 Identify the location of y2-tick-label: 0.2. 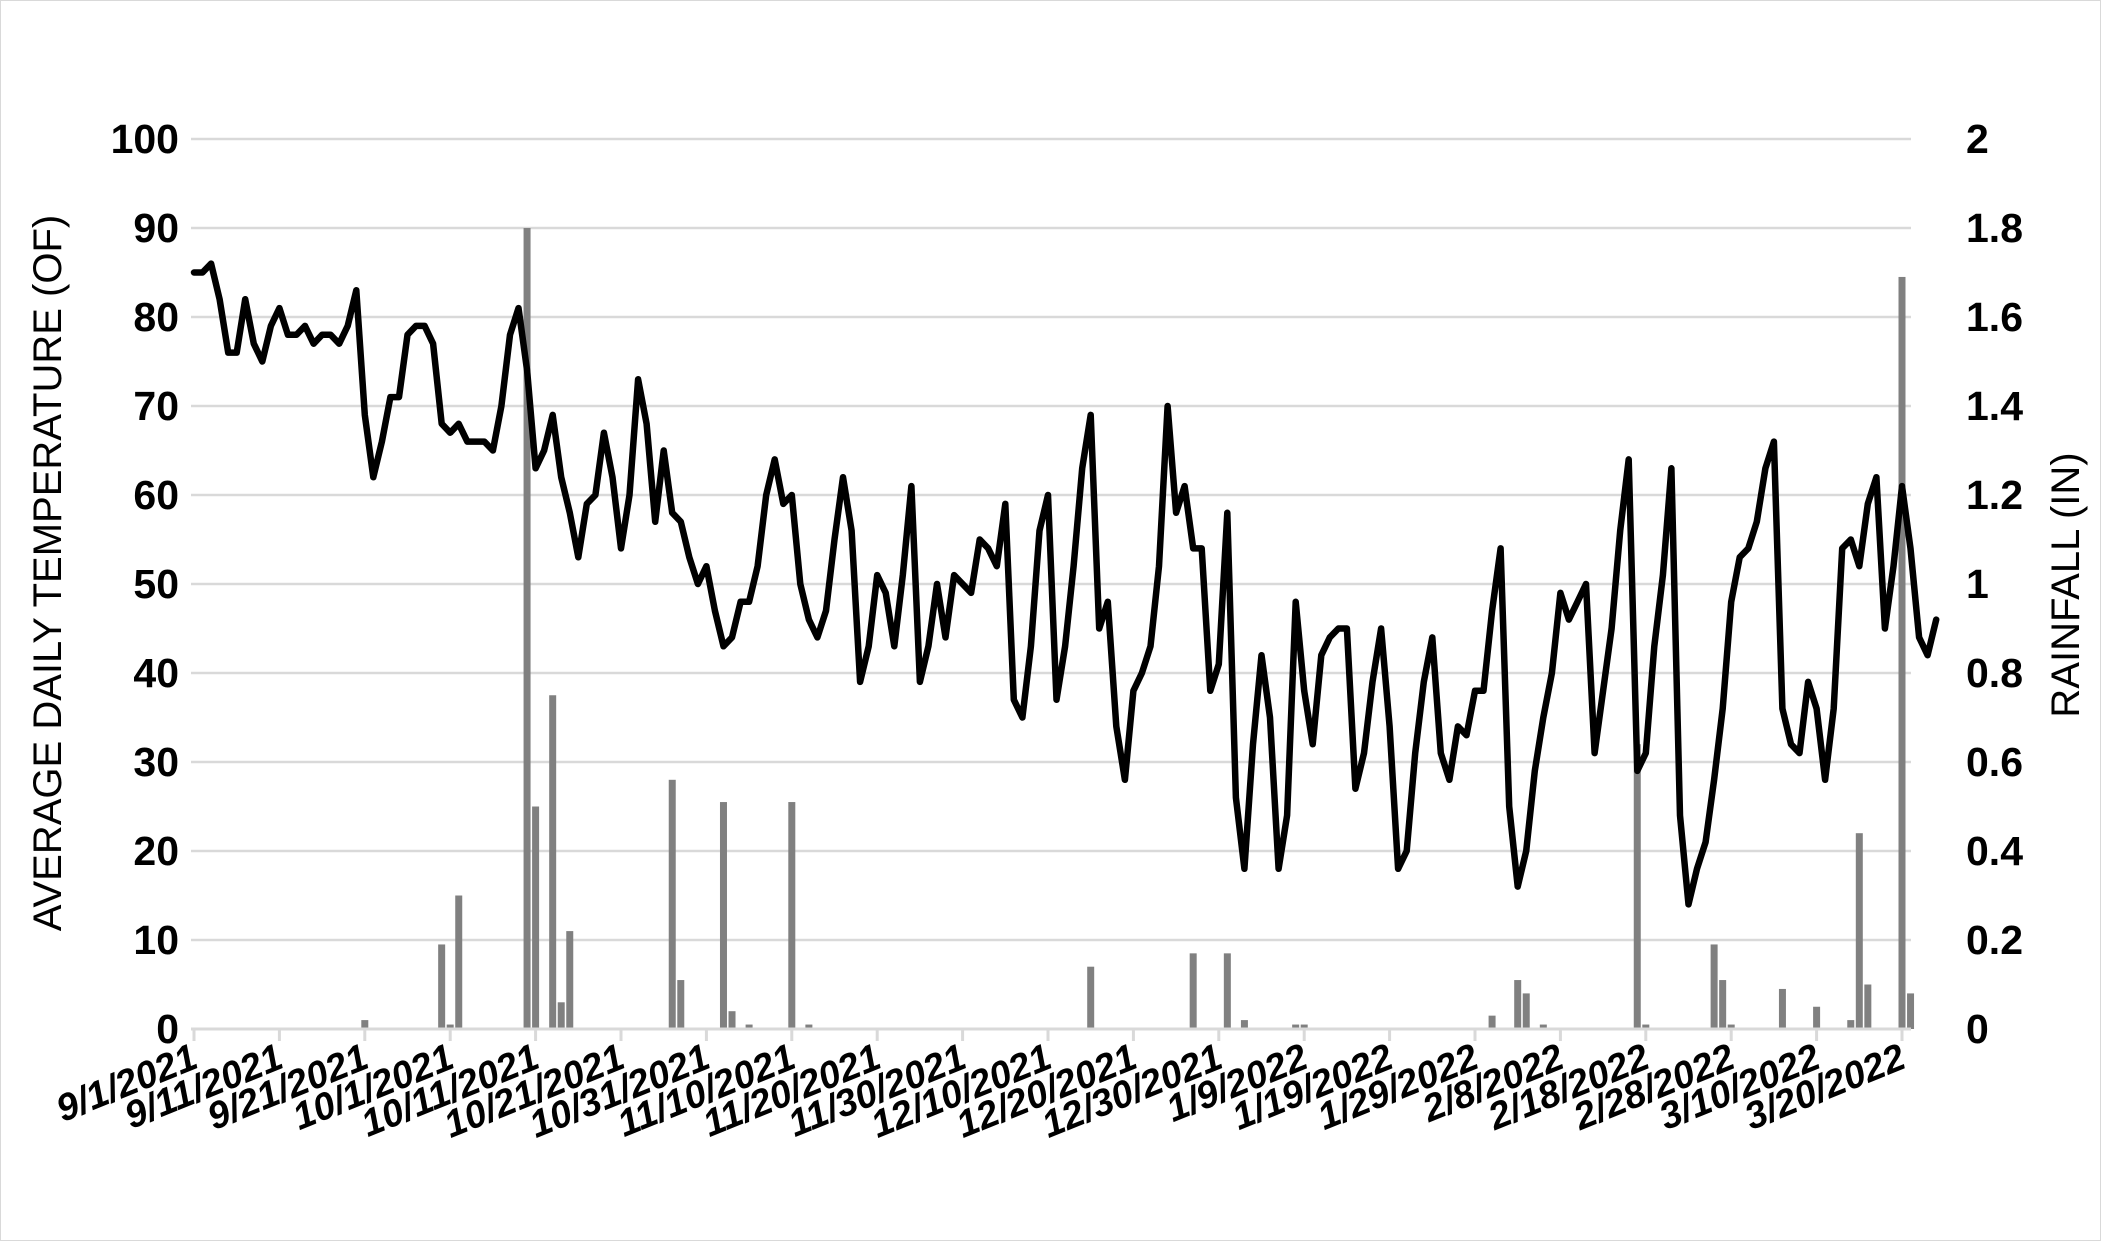
(1994, 940).